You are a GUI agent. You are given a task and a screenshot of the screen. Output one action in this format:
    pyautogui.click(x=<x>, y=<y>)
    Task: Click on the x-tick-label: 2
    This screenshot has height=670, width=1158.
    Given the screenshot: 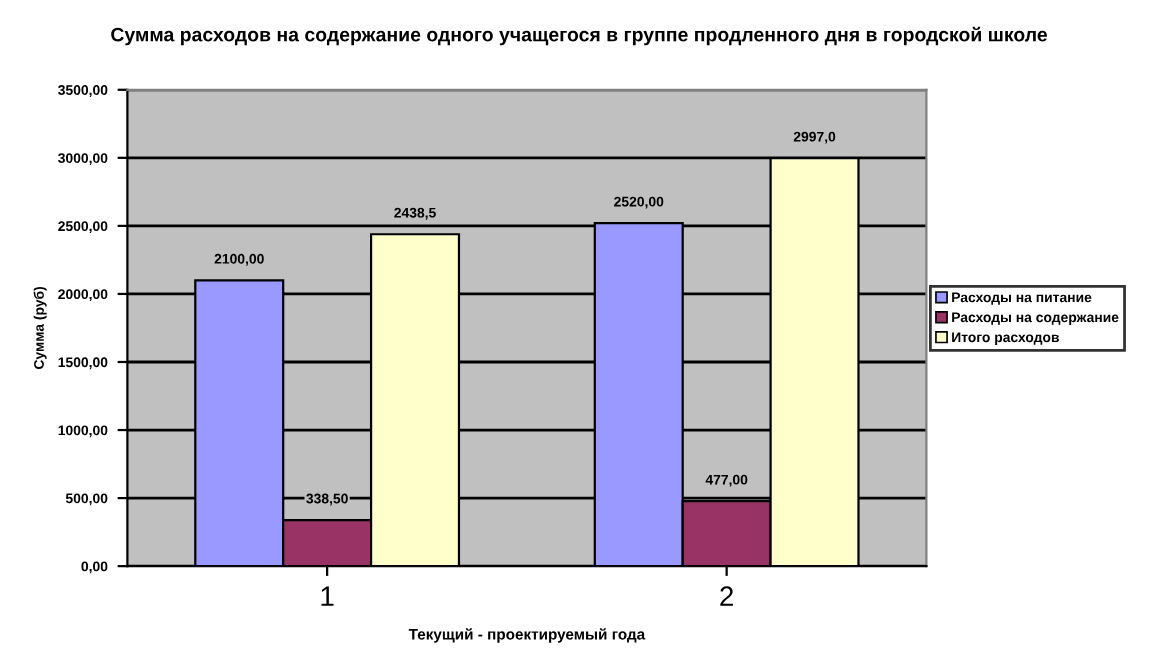 What is the action you would take?
    pyautogui.click(x=726, y=596)
    